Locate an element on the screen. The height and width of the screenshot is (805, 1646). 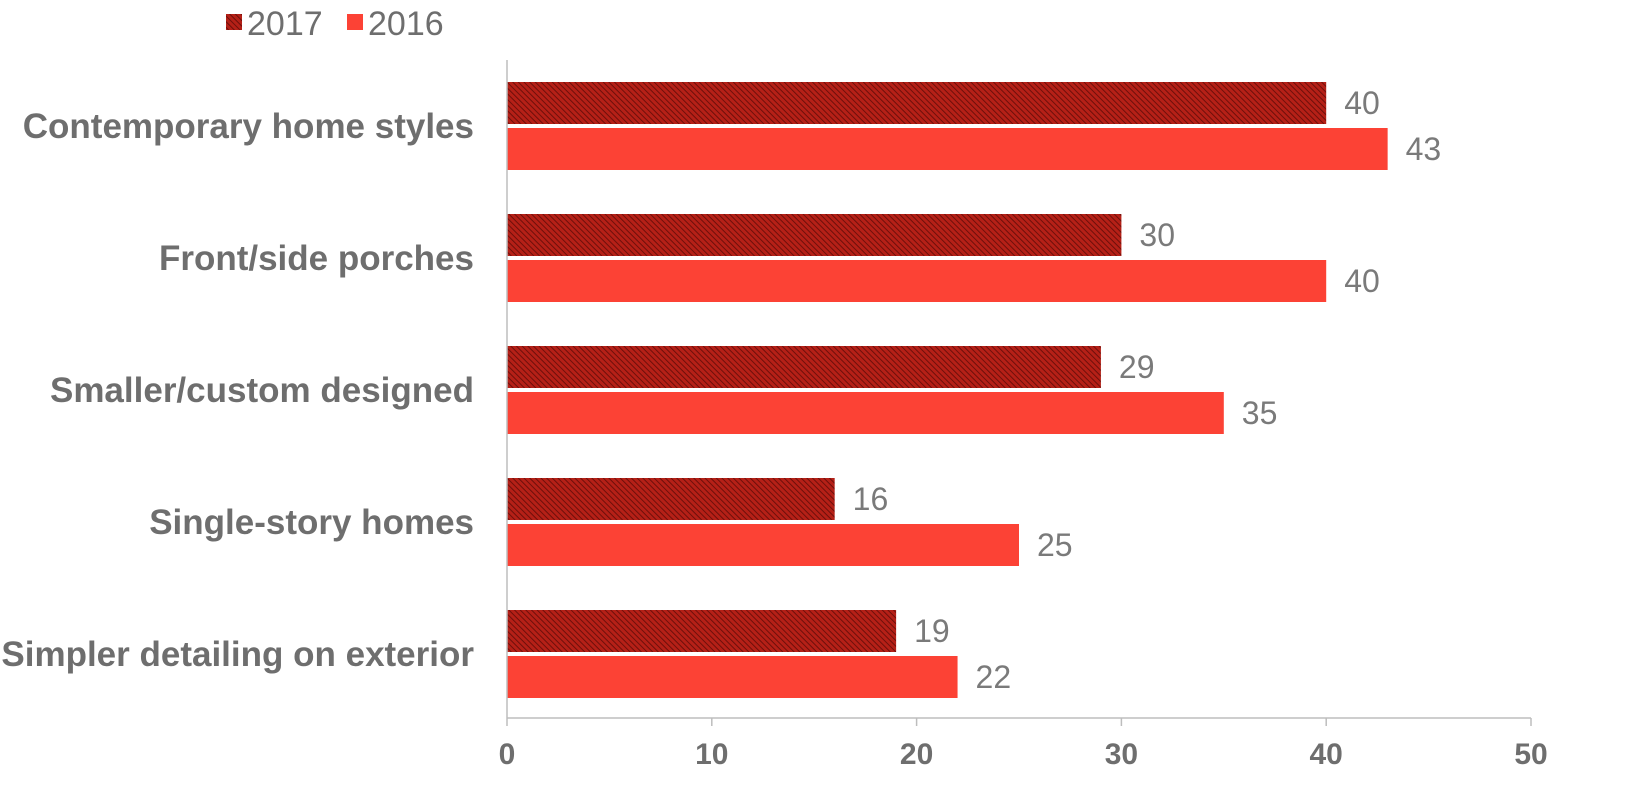
legend-label-2017: 2017 is located at coordinates (285, 24).